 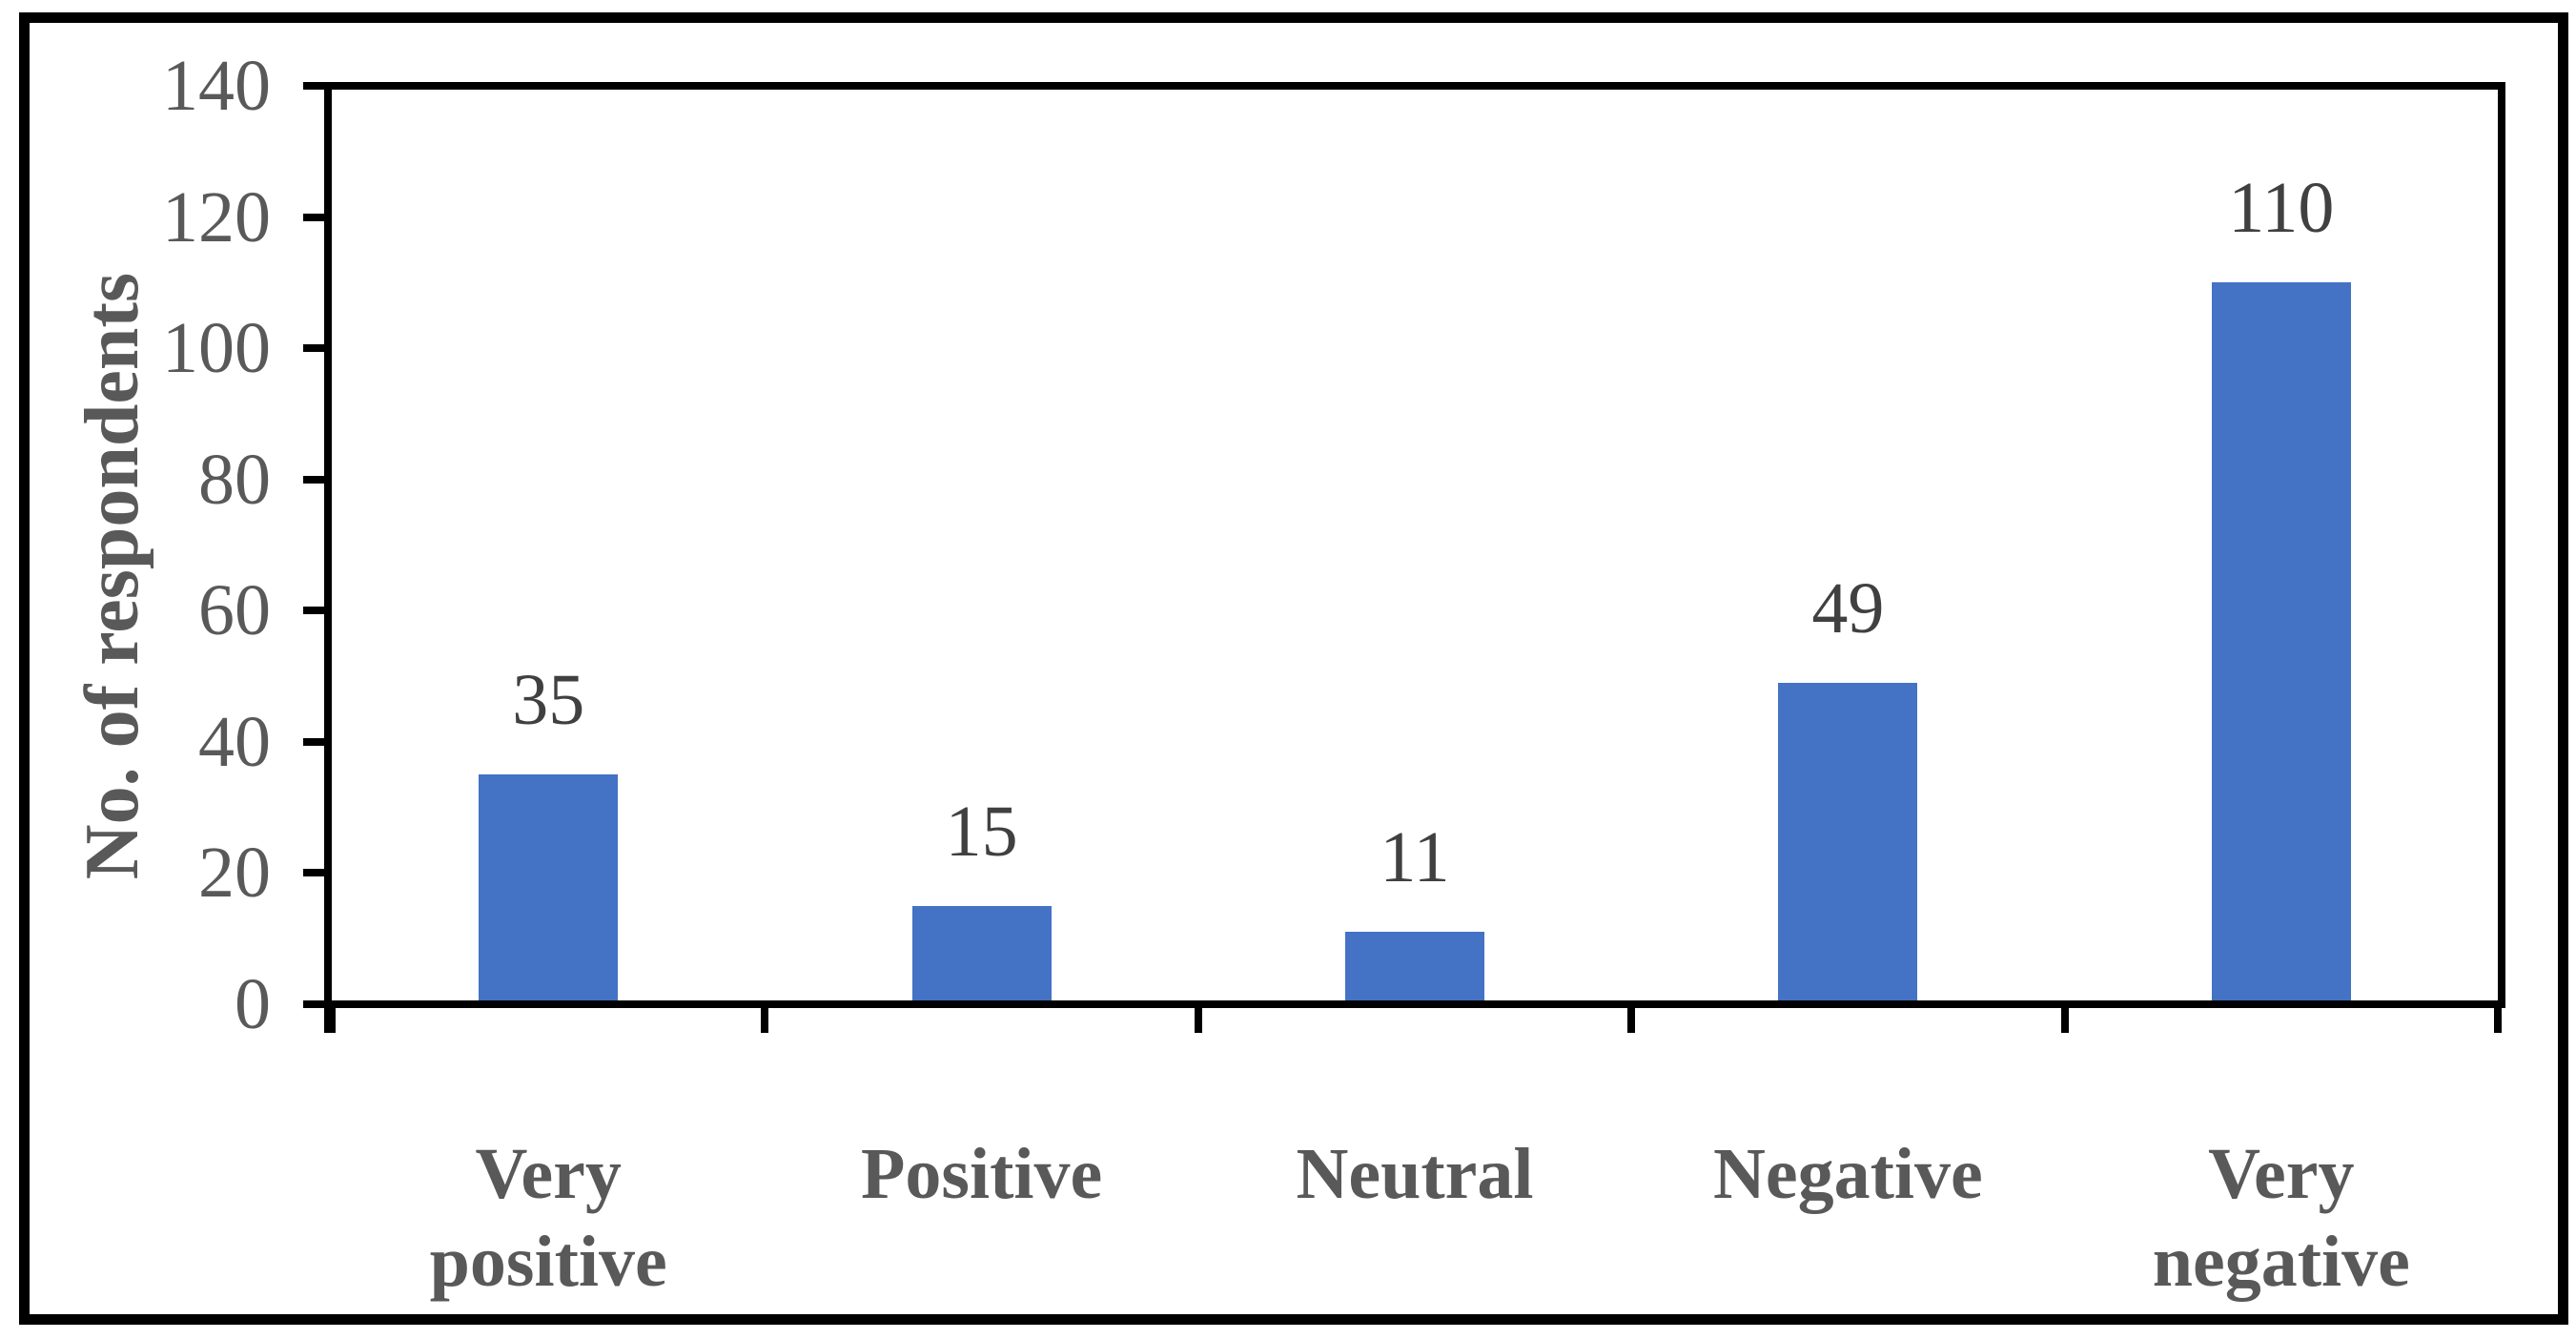 I want to click on x-category-label-negative: Negative, so click(x=1848, y=1174).